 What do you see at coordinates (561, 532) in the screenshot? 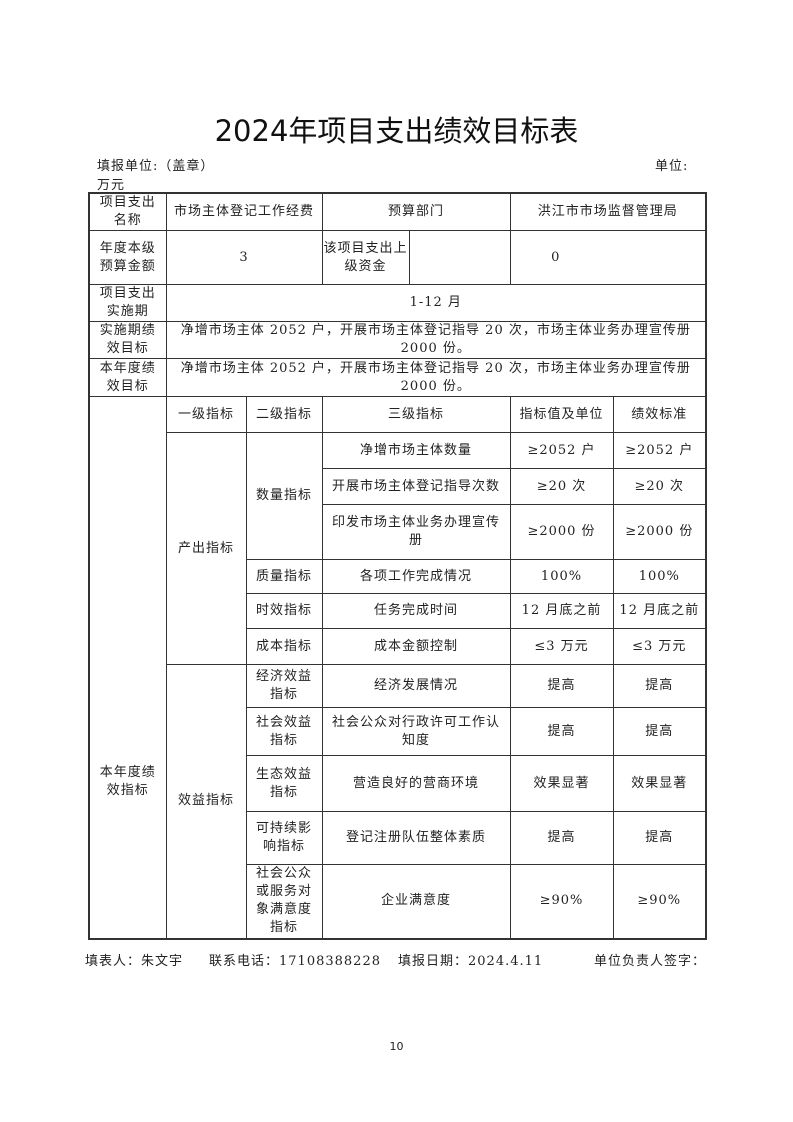
I see `value-cell: ≥2000 份` at bounding box center [561, 532].